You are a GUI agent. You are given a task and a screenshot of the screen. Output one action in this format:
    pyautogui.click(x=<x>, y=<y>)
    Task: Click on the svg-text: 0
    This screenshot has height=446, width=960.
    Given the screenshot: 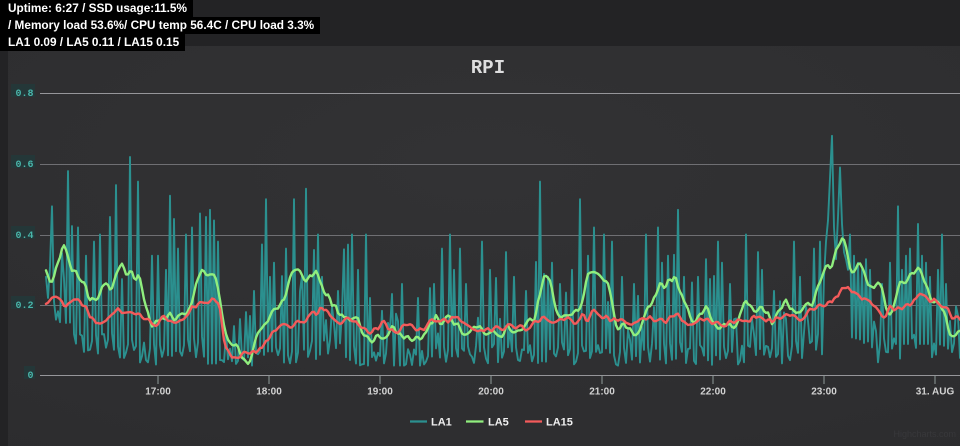 What is the action you would take?
    pyautogui.click(x=30, y=376)
    